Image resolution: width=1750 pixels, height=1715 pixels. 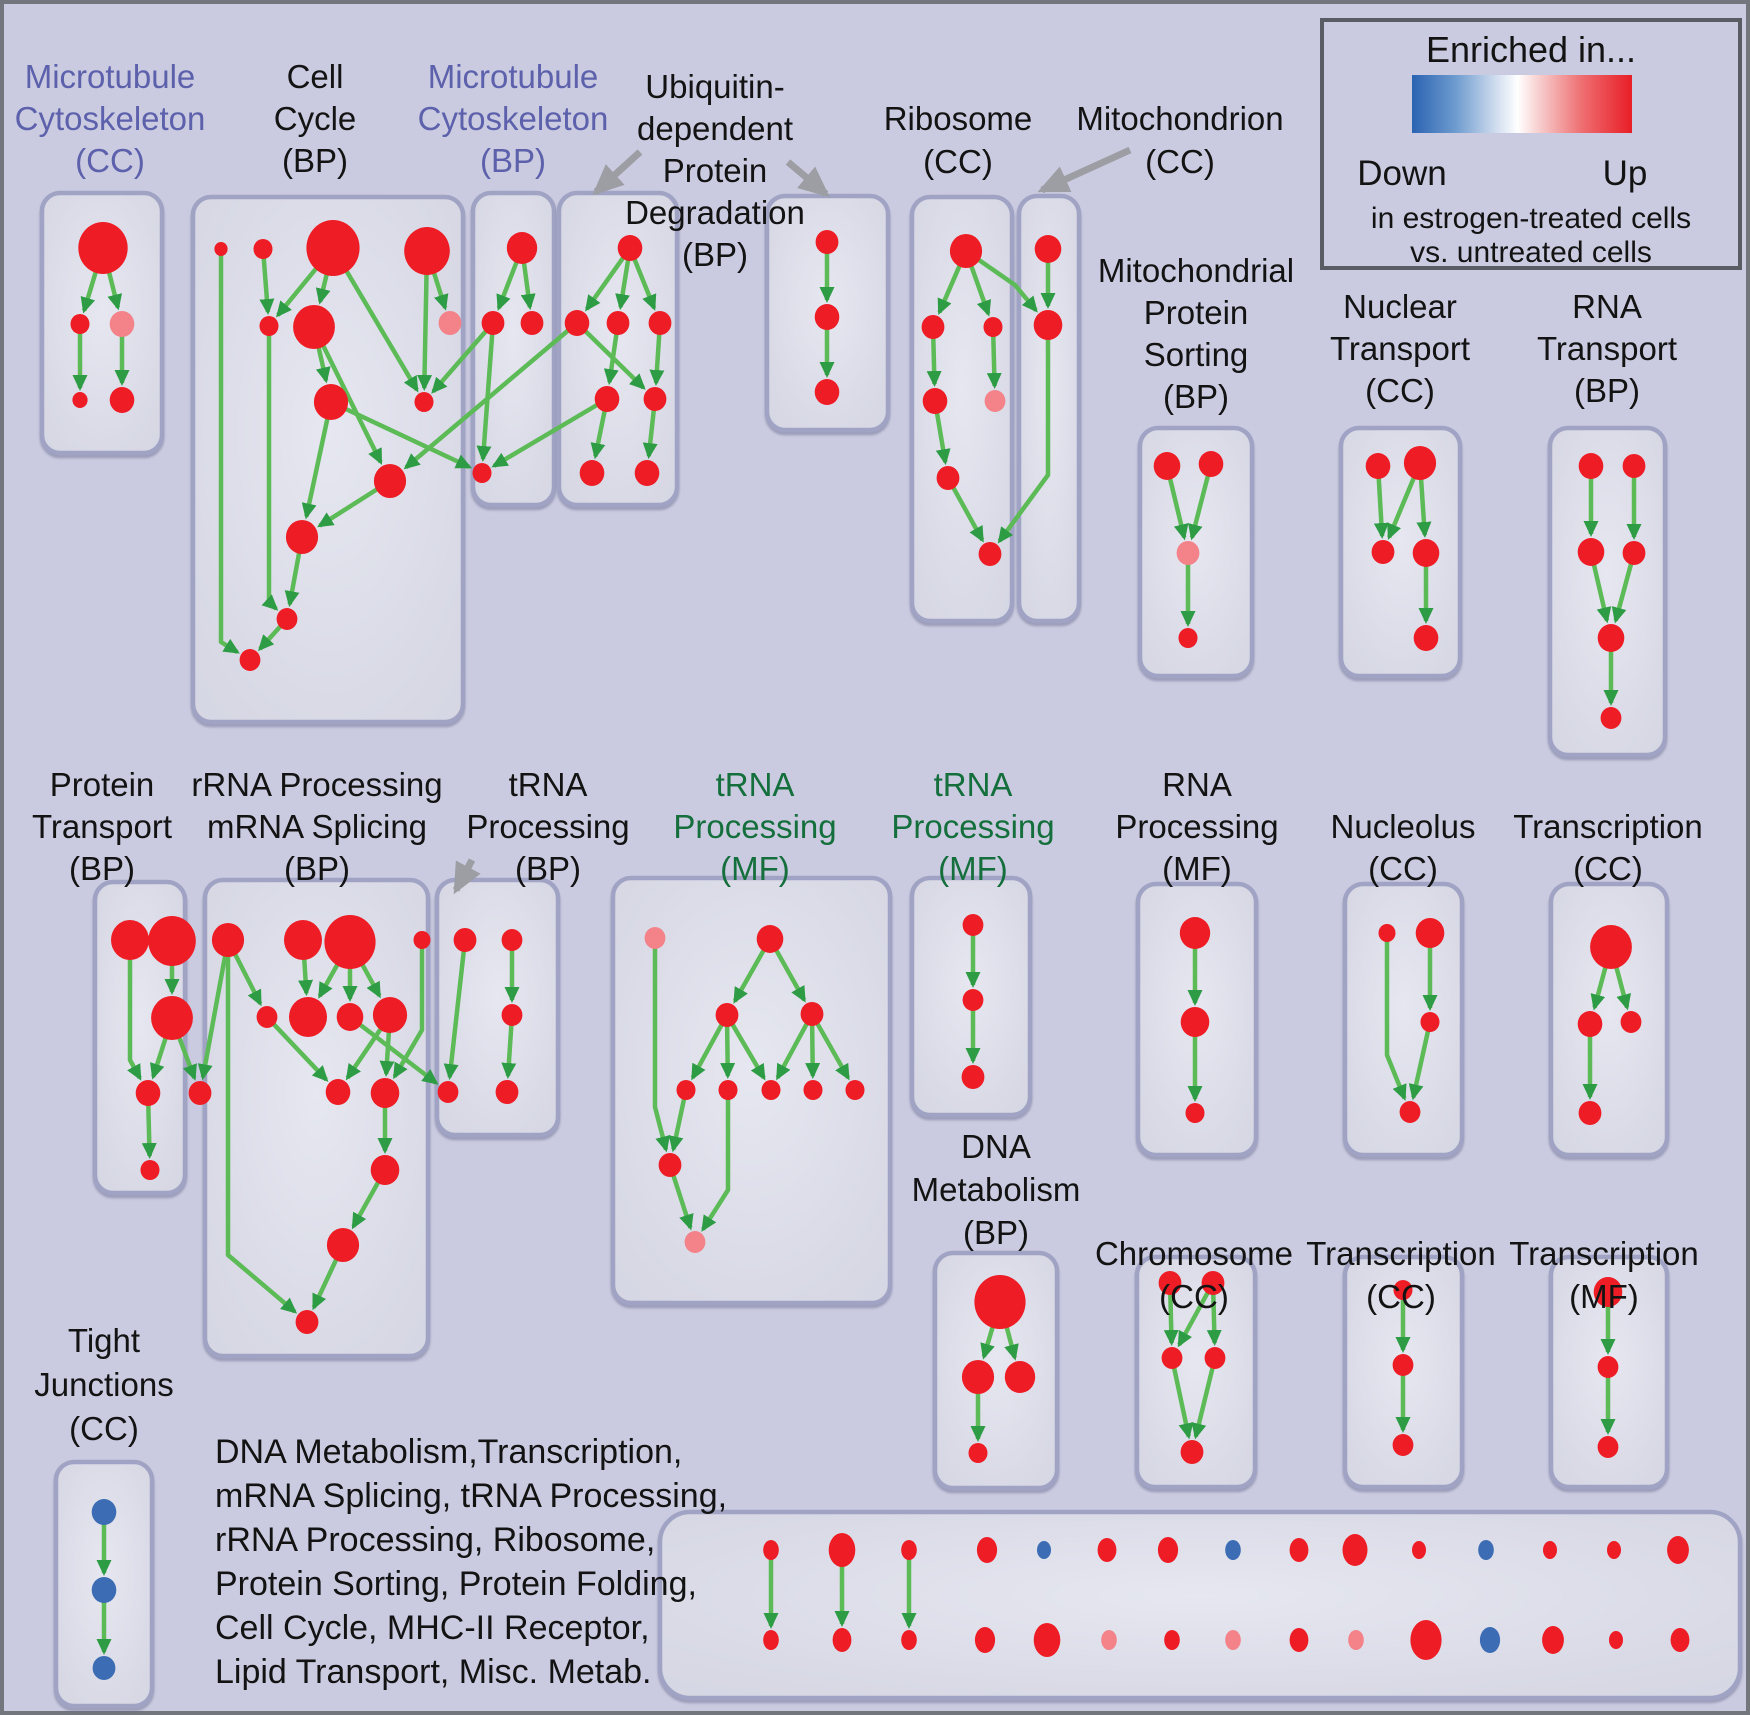 What do you see at coordinates (316, 826) in the screenshot?
I see `rrna-mrna-label: rRNA Processing mRNA Splicing (BP)` at bounding box center [316, 826].